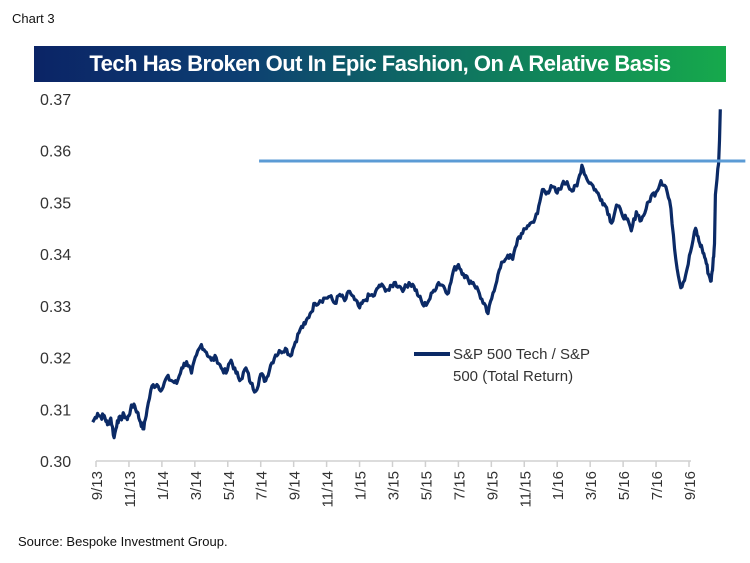 The image size is (750, 563). What do you see at coordinates (624, 485) in the screenshot?
I see `x-tick-label: 5/16` at bounding box center [624, 485].